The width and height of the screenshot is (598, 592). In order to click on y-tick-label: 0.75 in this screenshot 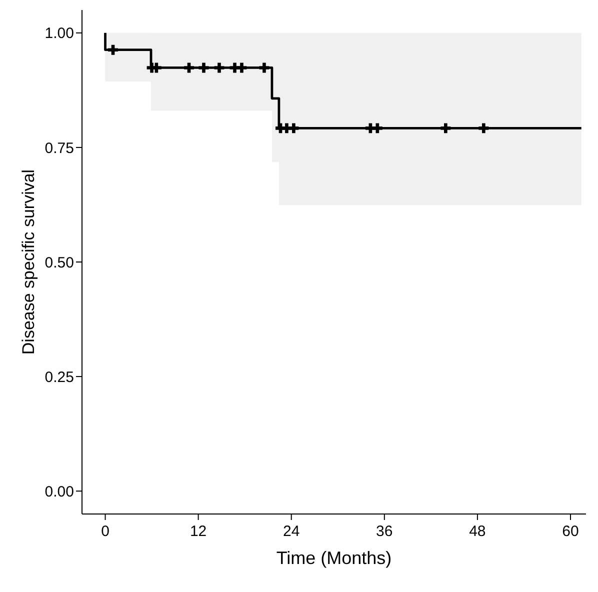, I will do `click(59, 148)`.